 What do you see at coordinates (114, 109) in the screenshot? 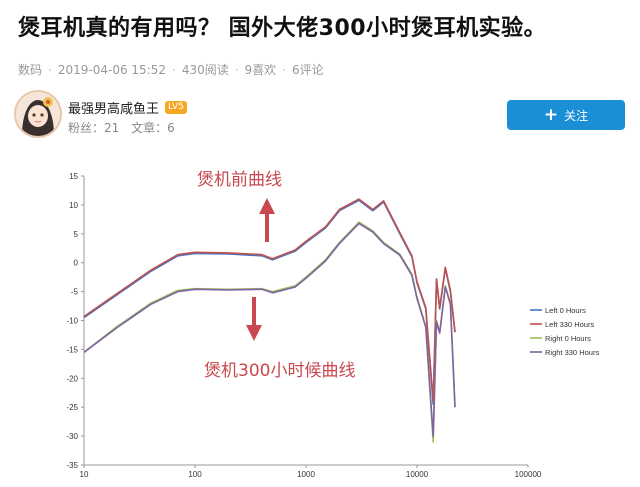
I see `author-name: 最强男高咸鱼王` at bounding box center [114, 109].